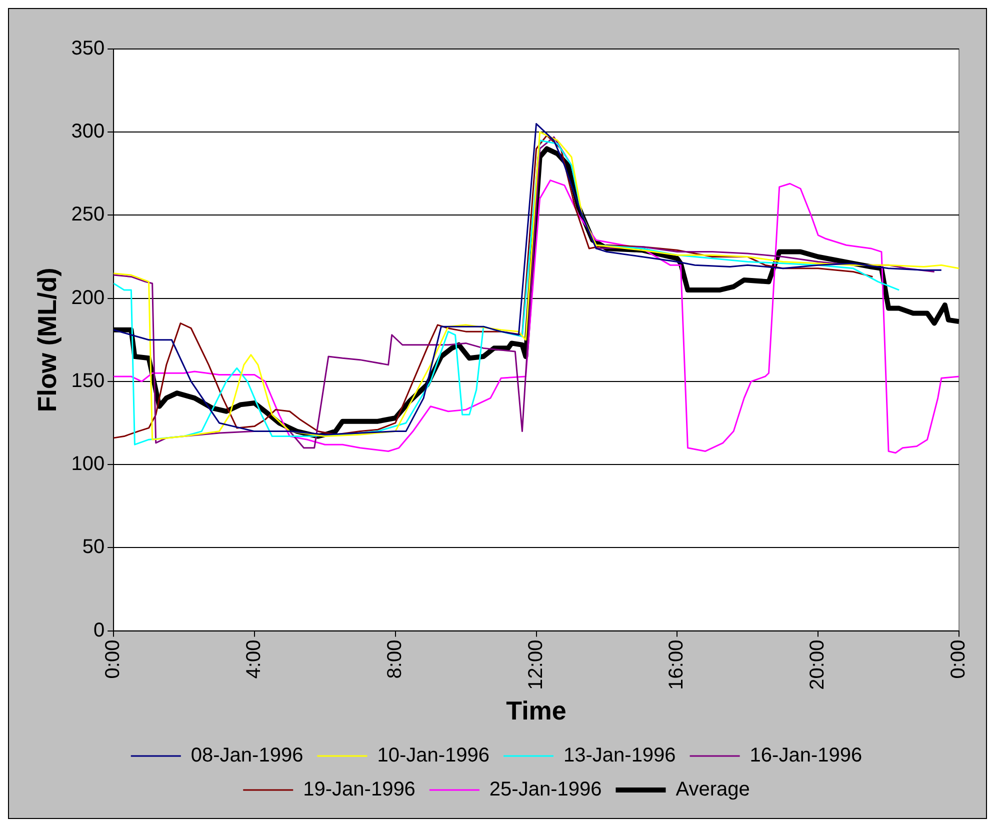 This screenshot has height=827, width=997. What do you see at coordinates (535, 665) in the screenshot?
I see `x-tick-label: 12:00` at bounding box center [535, 665].